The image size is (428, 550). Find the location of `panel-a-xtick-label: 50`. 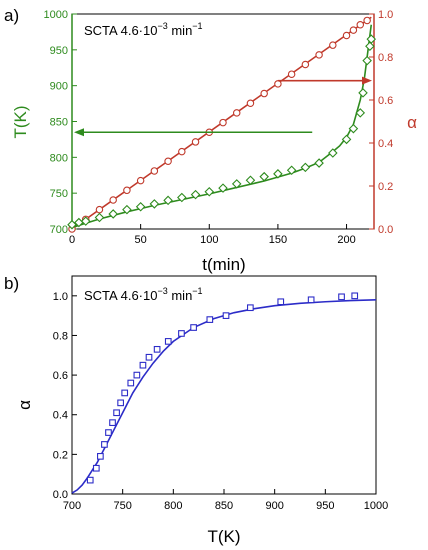

panel-a-xtick-label: 50 is located at coordinates (141, 240).